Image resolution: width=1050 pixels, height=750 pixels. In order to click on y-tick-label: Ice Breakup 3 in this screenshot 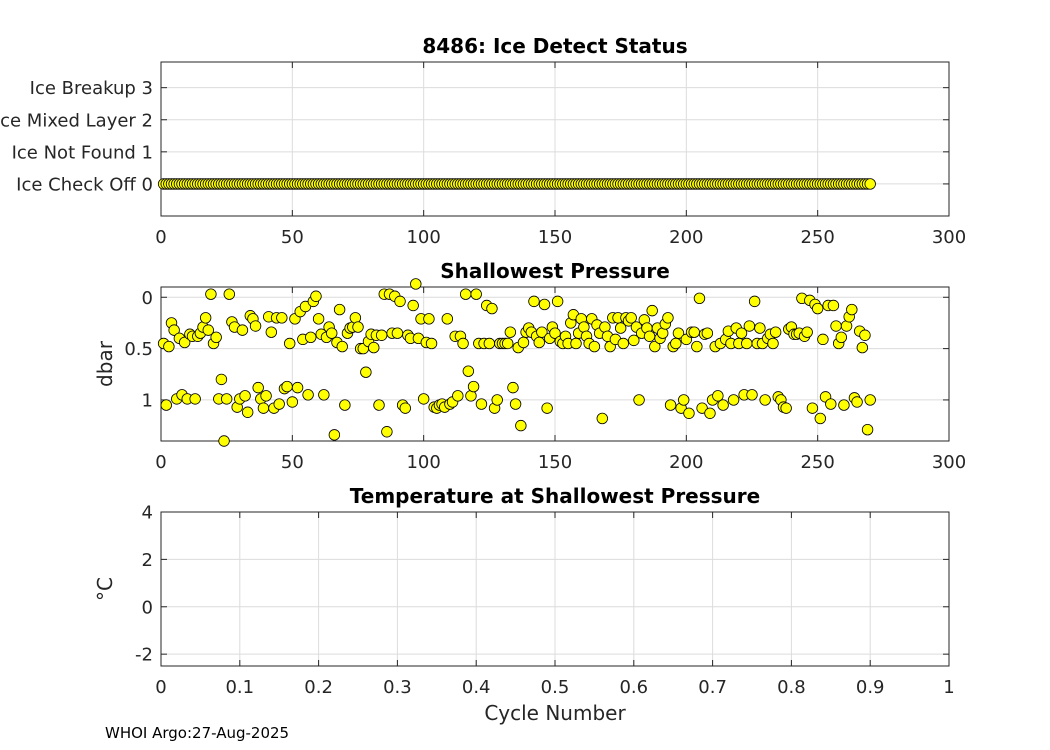, I will do `click(91, 88)`.